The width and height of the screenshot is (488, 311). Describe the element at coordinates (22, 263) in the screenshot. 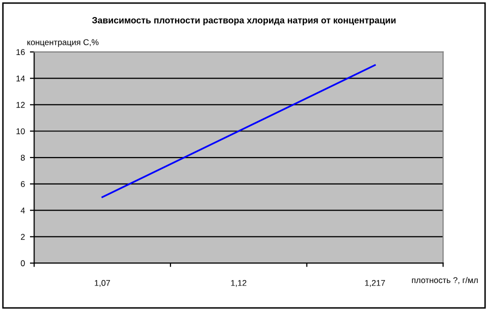

I see `y-tick-label: 0` at that location.